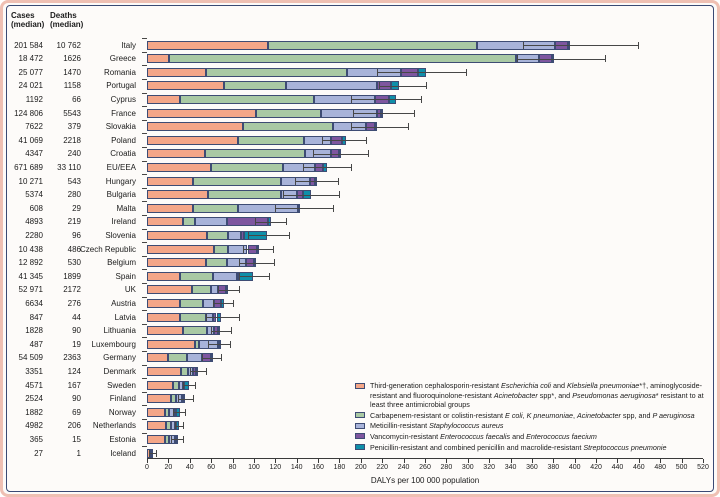 The height and width of the screenshot is (497, 720). I want to click on legend-swatch-vre, so click(360, 436).